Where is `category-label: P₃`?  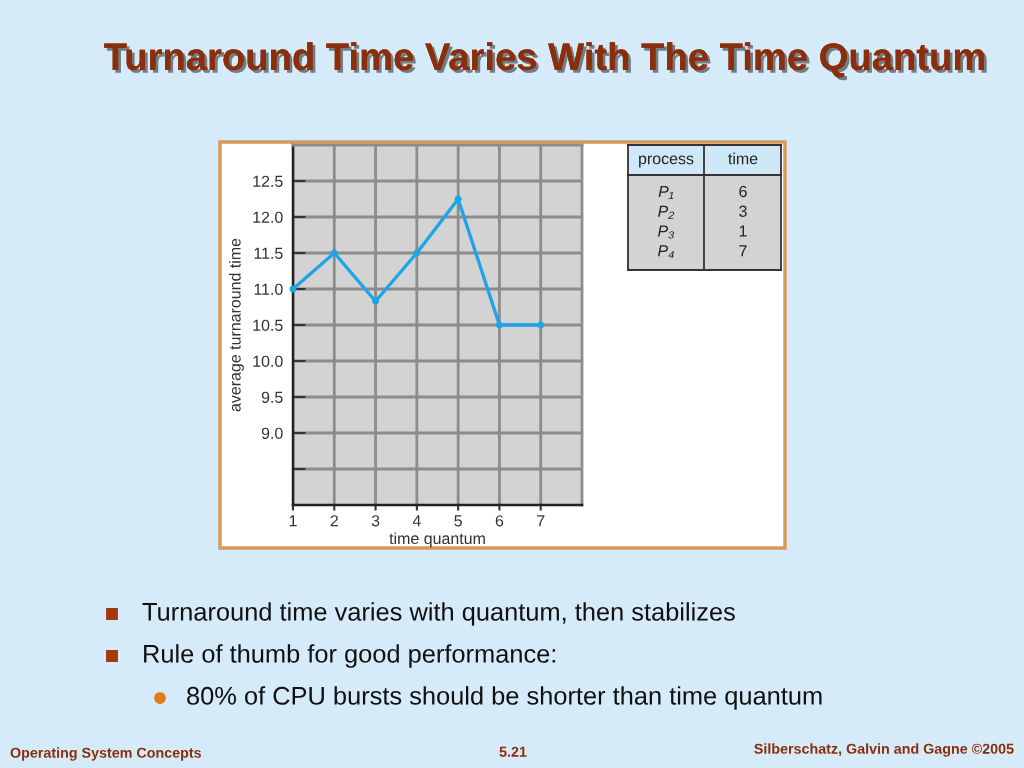 category-label: P₃ is located at coordinates (666, 232).